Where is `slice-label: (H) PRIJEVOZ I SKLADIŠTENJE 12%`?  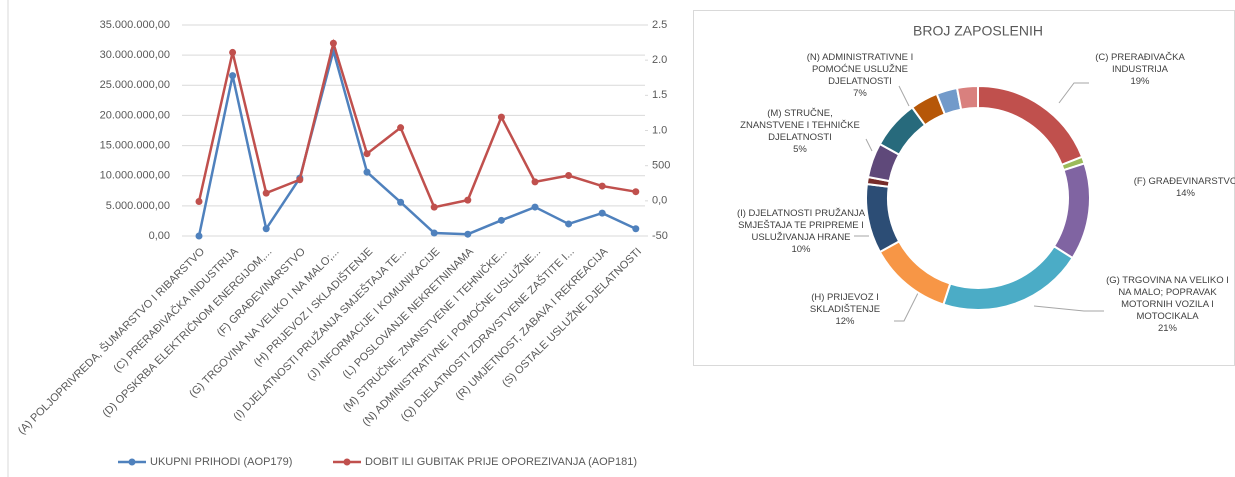 slice-label: (H) PRIJEVOZ I SKLADIŠTENJE 12% is located at coordinates (845, 310).